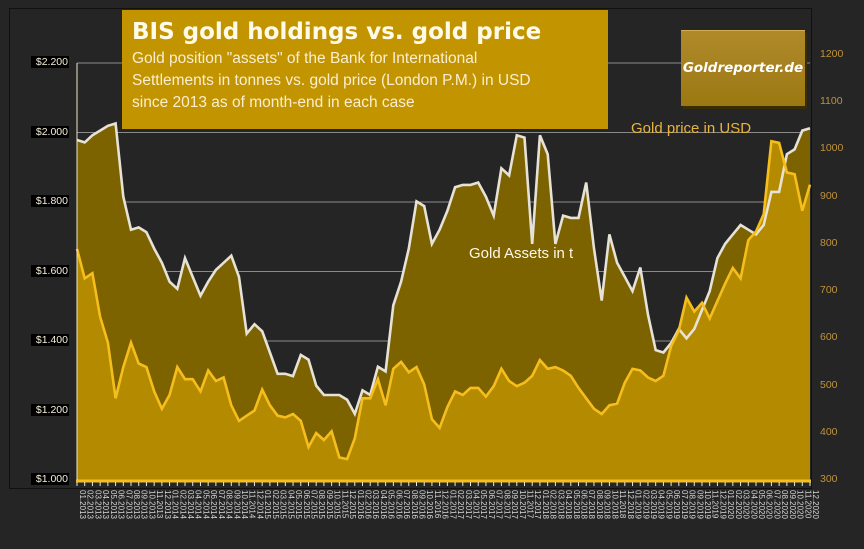 Image resolution: width=864 pixels, height=549 pixels. What do you see at coordinates (275, 504) in the screenshot?
I see `x-tick-label: 02.2015` at bounding box center [275, 504].